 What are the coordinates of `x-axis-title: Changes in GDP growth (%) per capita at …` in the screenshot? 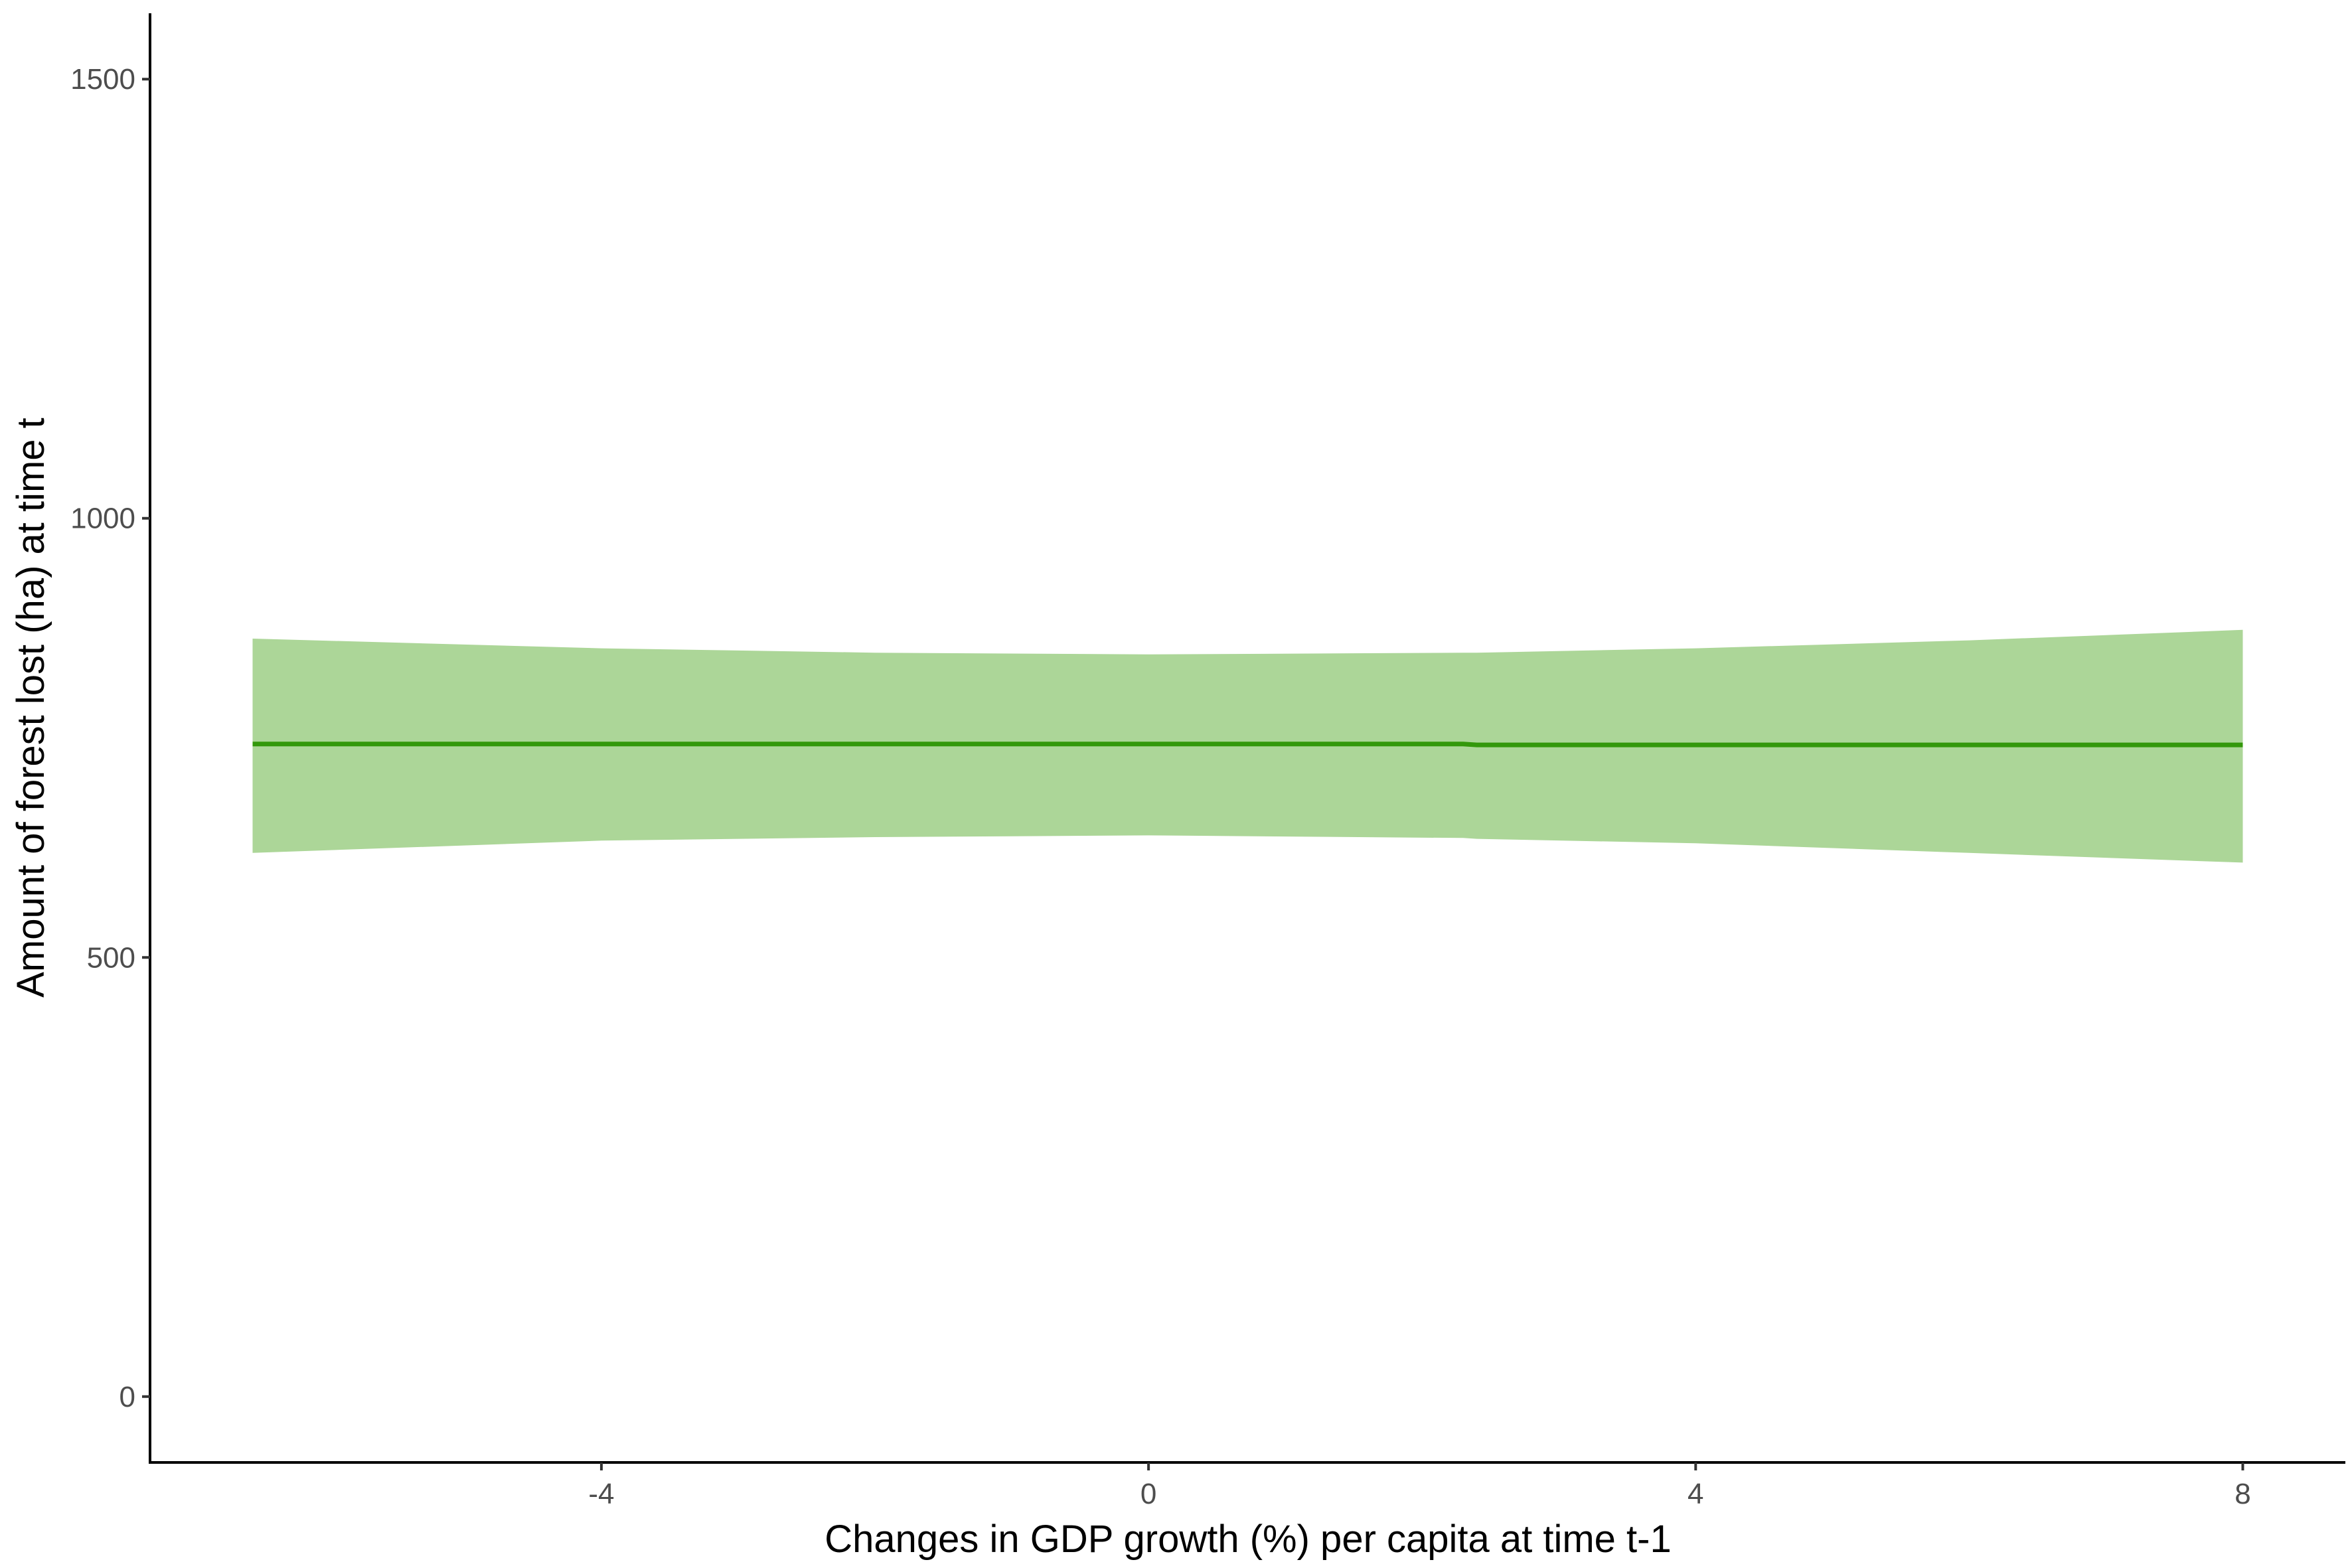 It's located at (1248, 1540).